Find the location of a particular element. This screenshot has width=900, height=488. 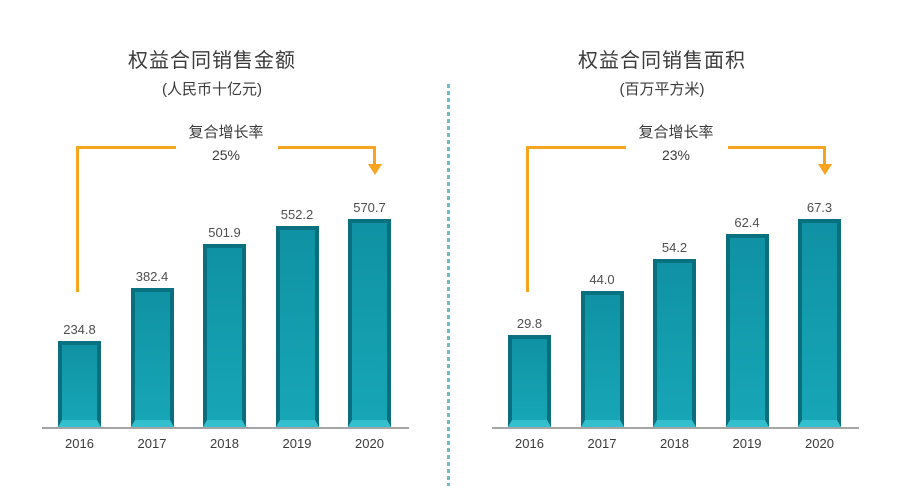

cagr-value: 25% is located at coordinates (226, 155).